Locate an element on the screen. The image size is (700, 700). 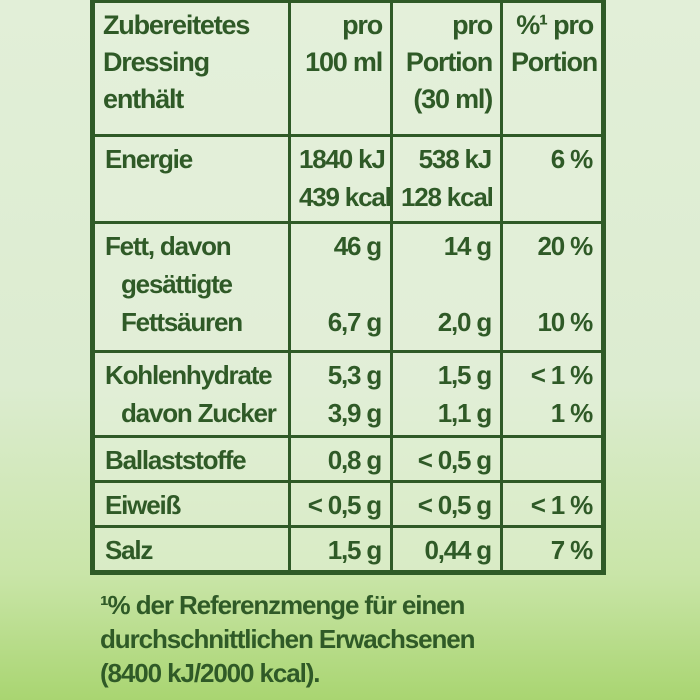
value-percent: < 1 % 1 % is located at coordinates (552, 394).